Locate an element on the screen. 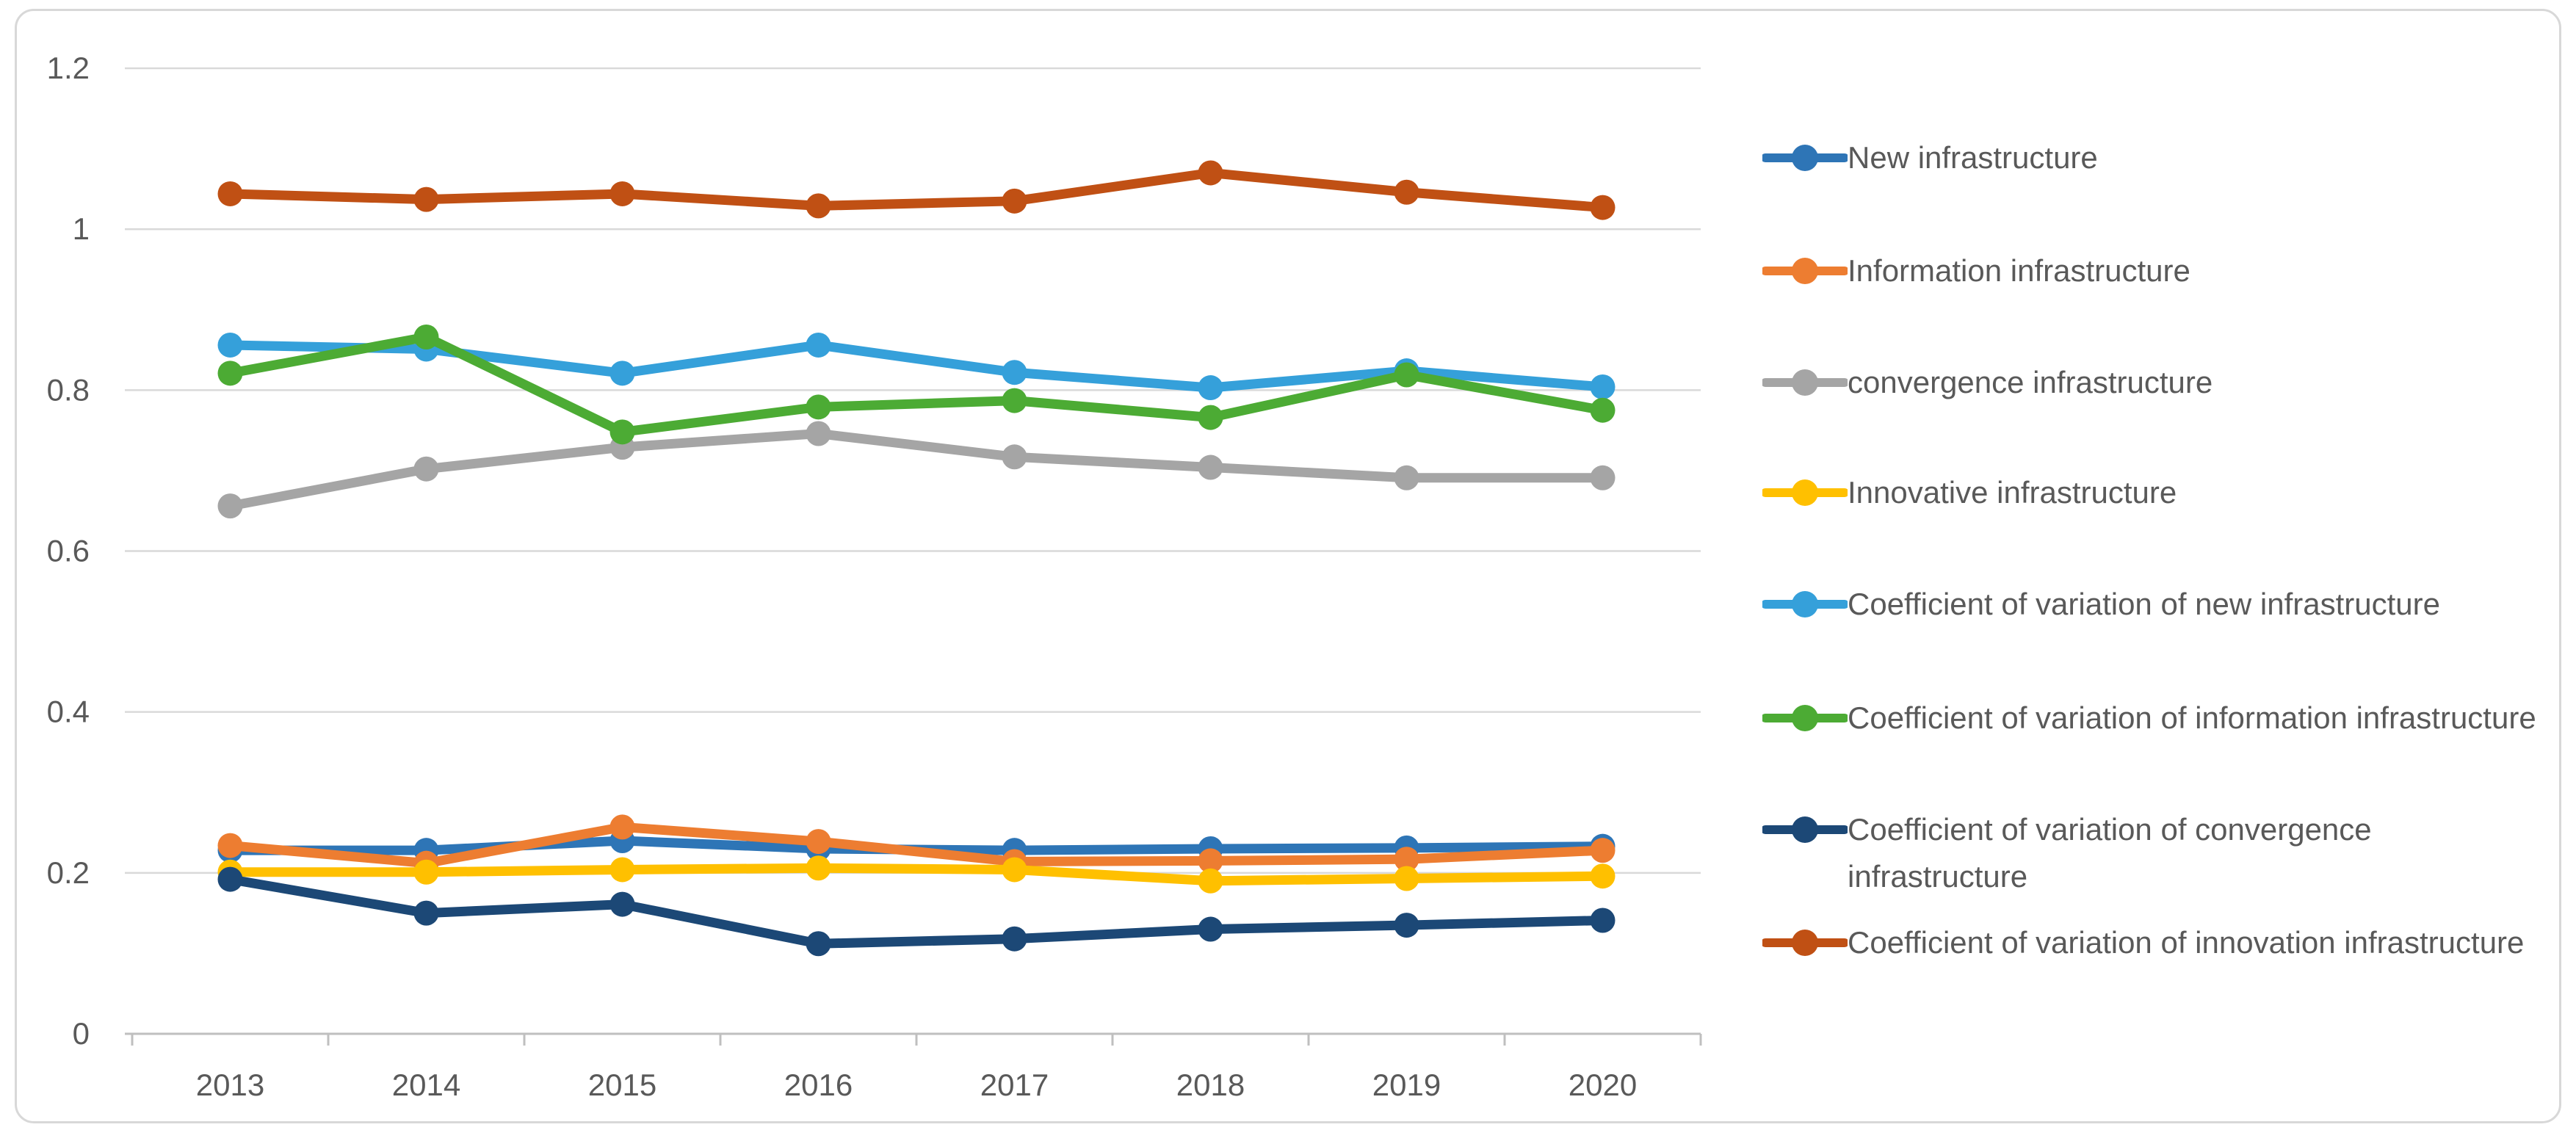 The image size is (2576, 1141). data-point-coefficient-of-variation-of-new-infrastructure-2015 is located at coordinates (622, 373).